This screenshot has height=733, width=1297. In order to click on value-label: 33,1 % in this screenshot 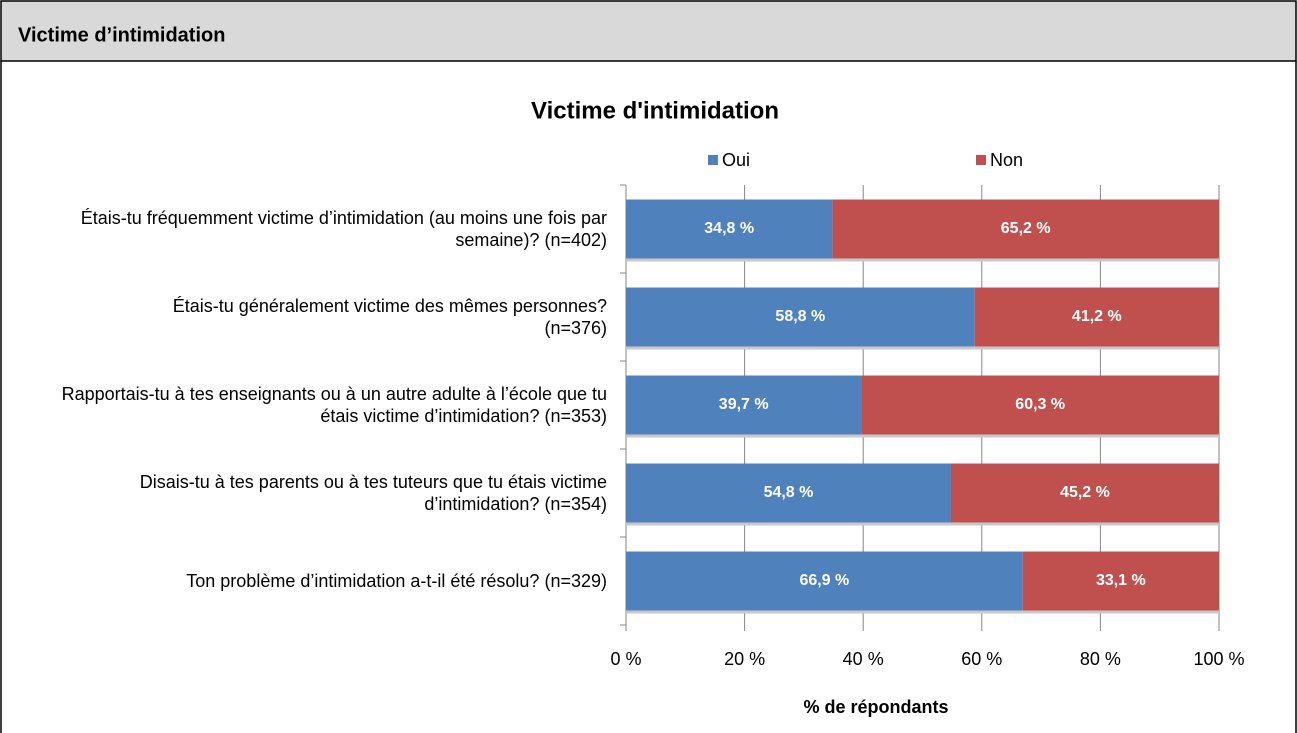, I will do `click(1121, 580)`.